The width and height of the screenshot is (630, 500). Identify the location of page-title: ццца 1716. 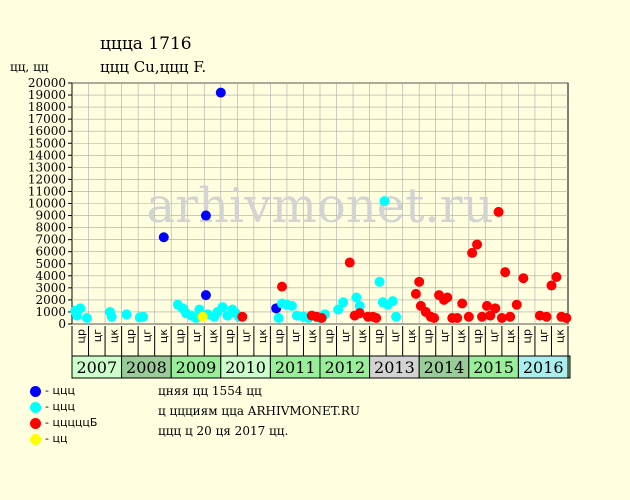
(146, 44).